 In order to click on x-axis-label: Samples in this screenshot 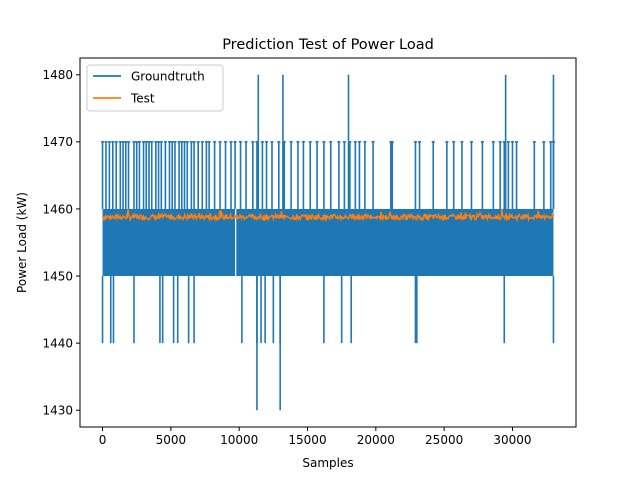, I will do `click(327, 463)`.